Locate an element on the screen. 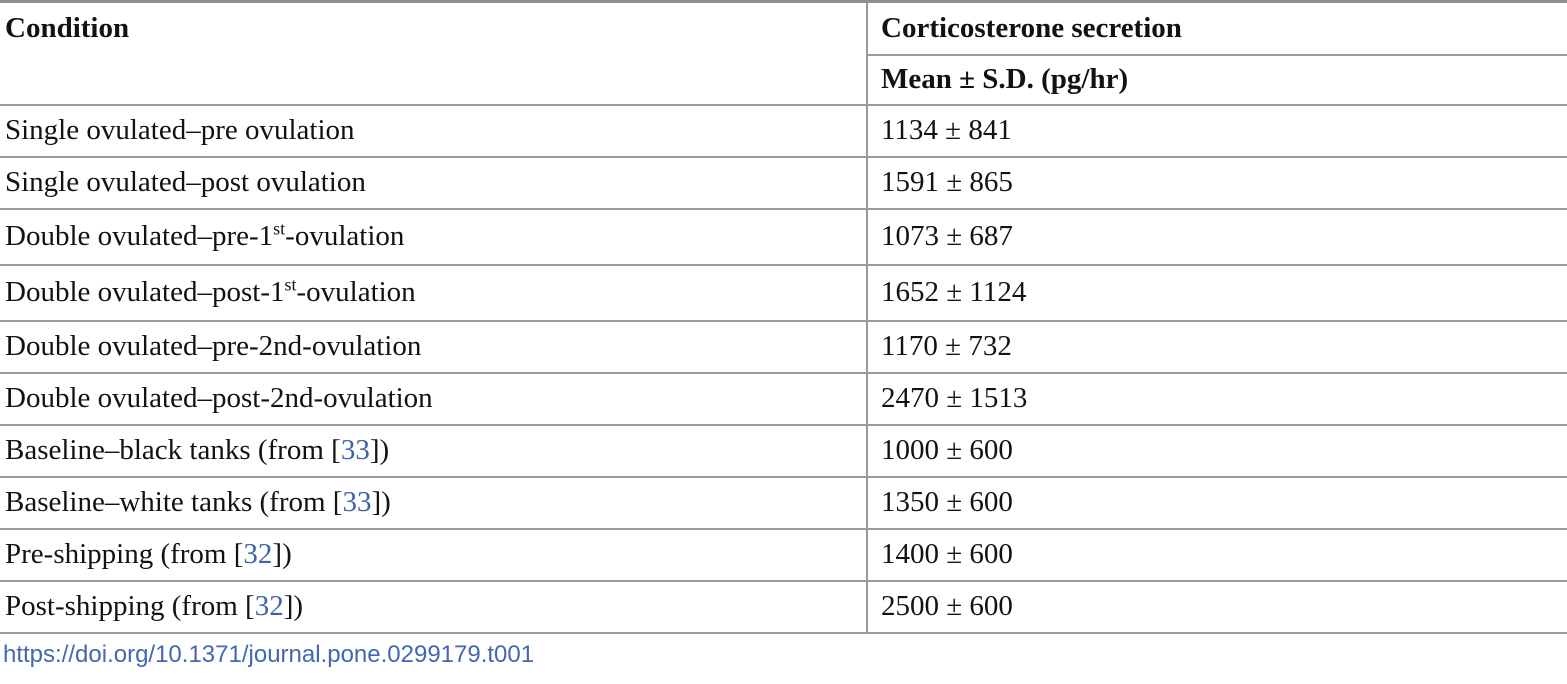 This screenshot has width=1567, height=684. value-cell: 1400 ± 600 is located at coordinates (1216, 554).